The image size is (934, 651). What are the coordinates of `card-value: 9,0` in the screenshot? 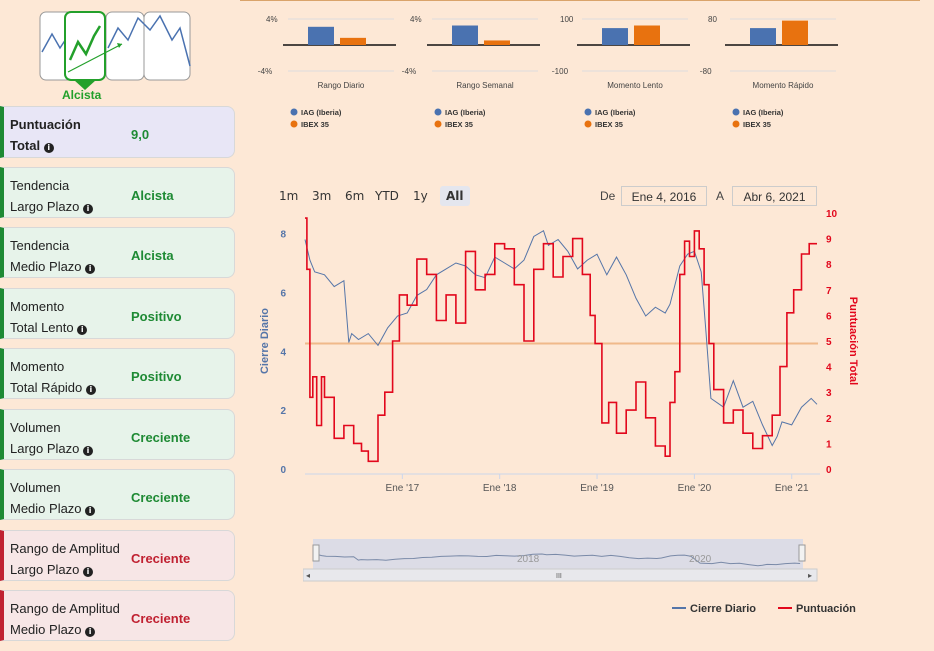 It's located at (140, 134).